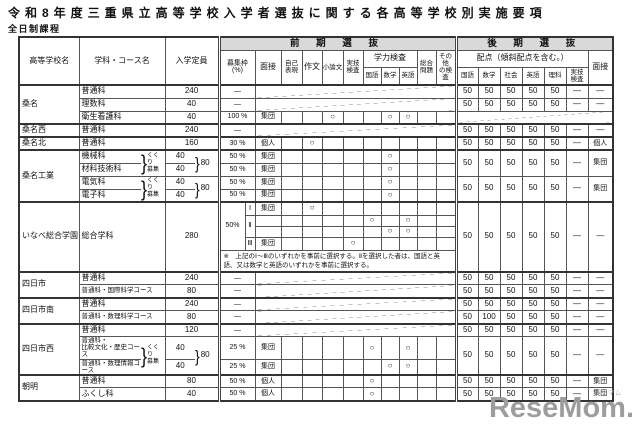 This screenshot has height=424, width=640. I want to click on table-row: 材料技術科 40 50 % 集団 ○, so click(316, 169).